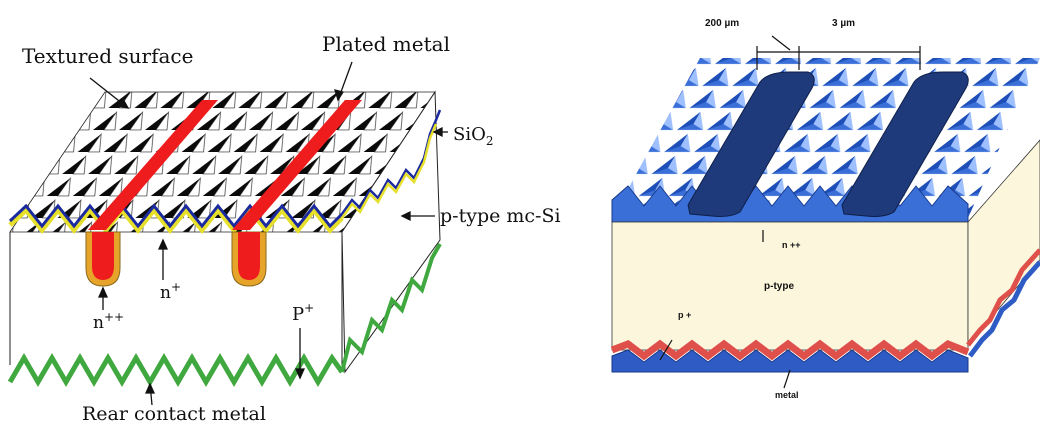  Describe the element at coordinates (107, 56) in the screenshot. I see `label-textured-surface: Textured surface` at that location.